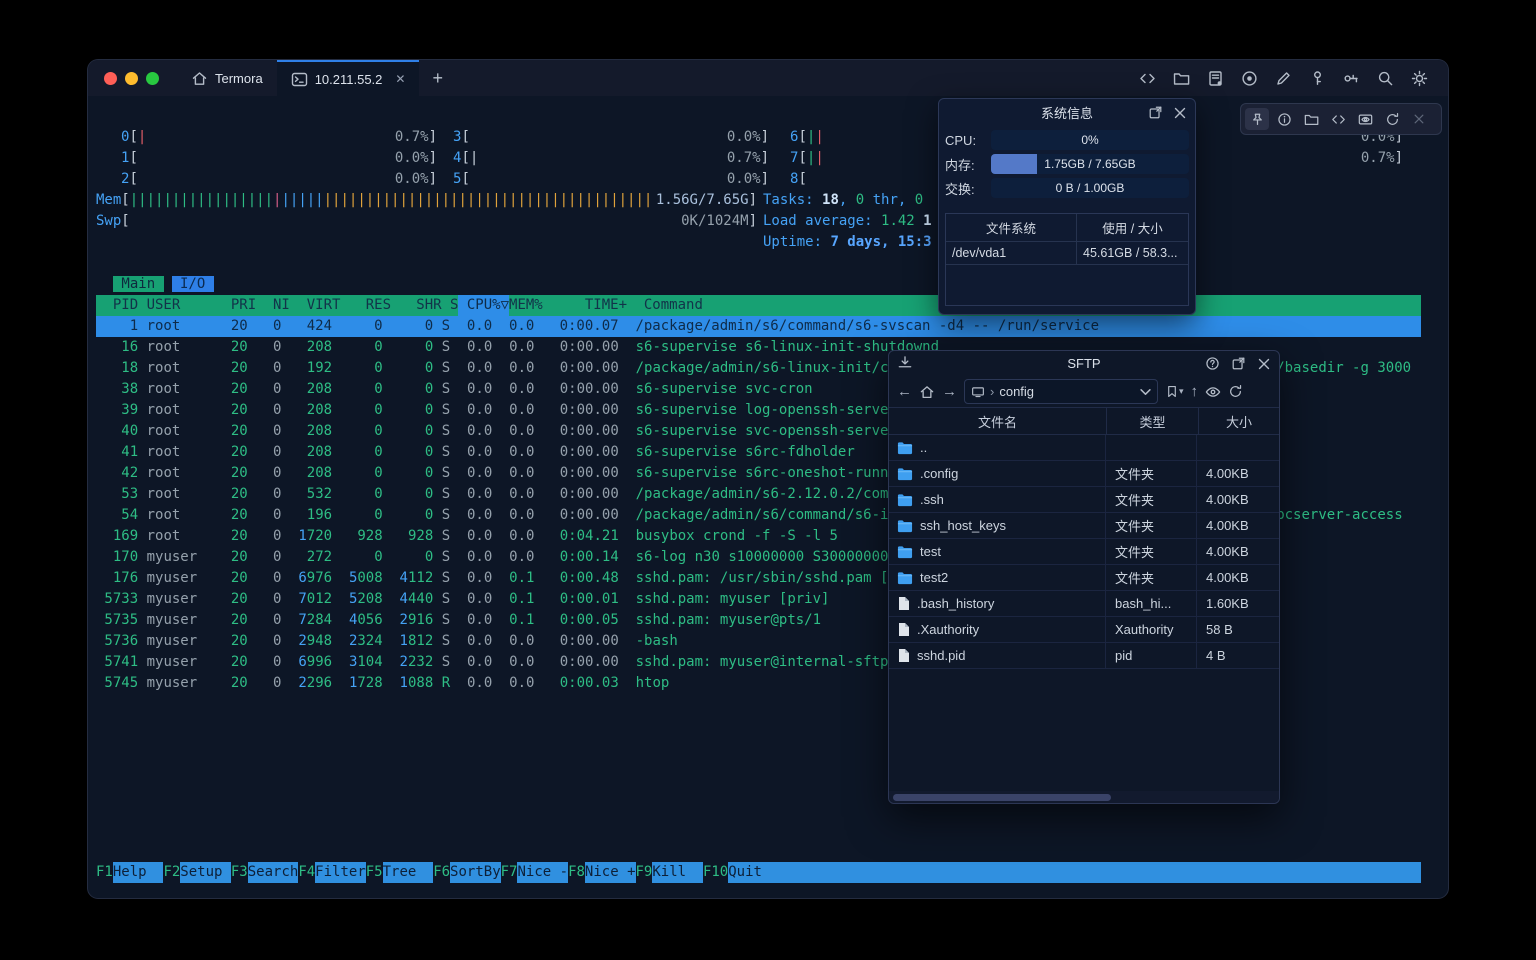  I want to click on cpu-meter: 5[0.0%], so click(611, 179).